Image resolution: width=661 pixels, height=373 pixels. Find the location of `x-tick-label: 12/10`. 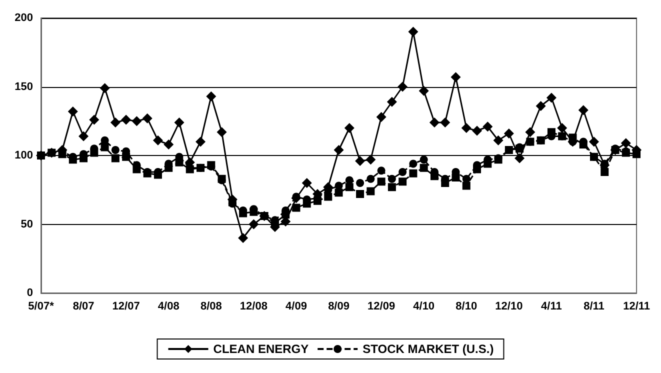

x-tick-label: 12/10 is located at coordinates (509, 306).